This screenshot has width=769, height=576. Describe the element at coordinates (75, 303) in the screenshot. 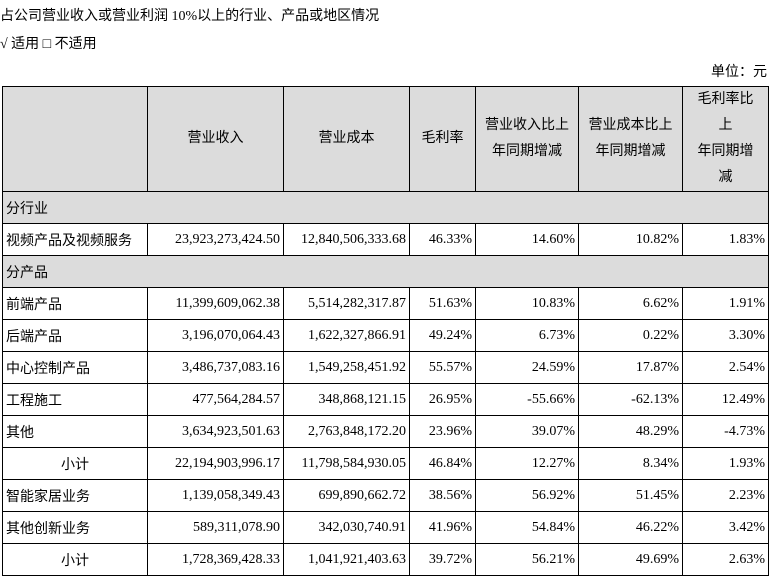

I see `row-label: 前端产品` at that location.